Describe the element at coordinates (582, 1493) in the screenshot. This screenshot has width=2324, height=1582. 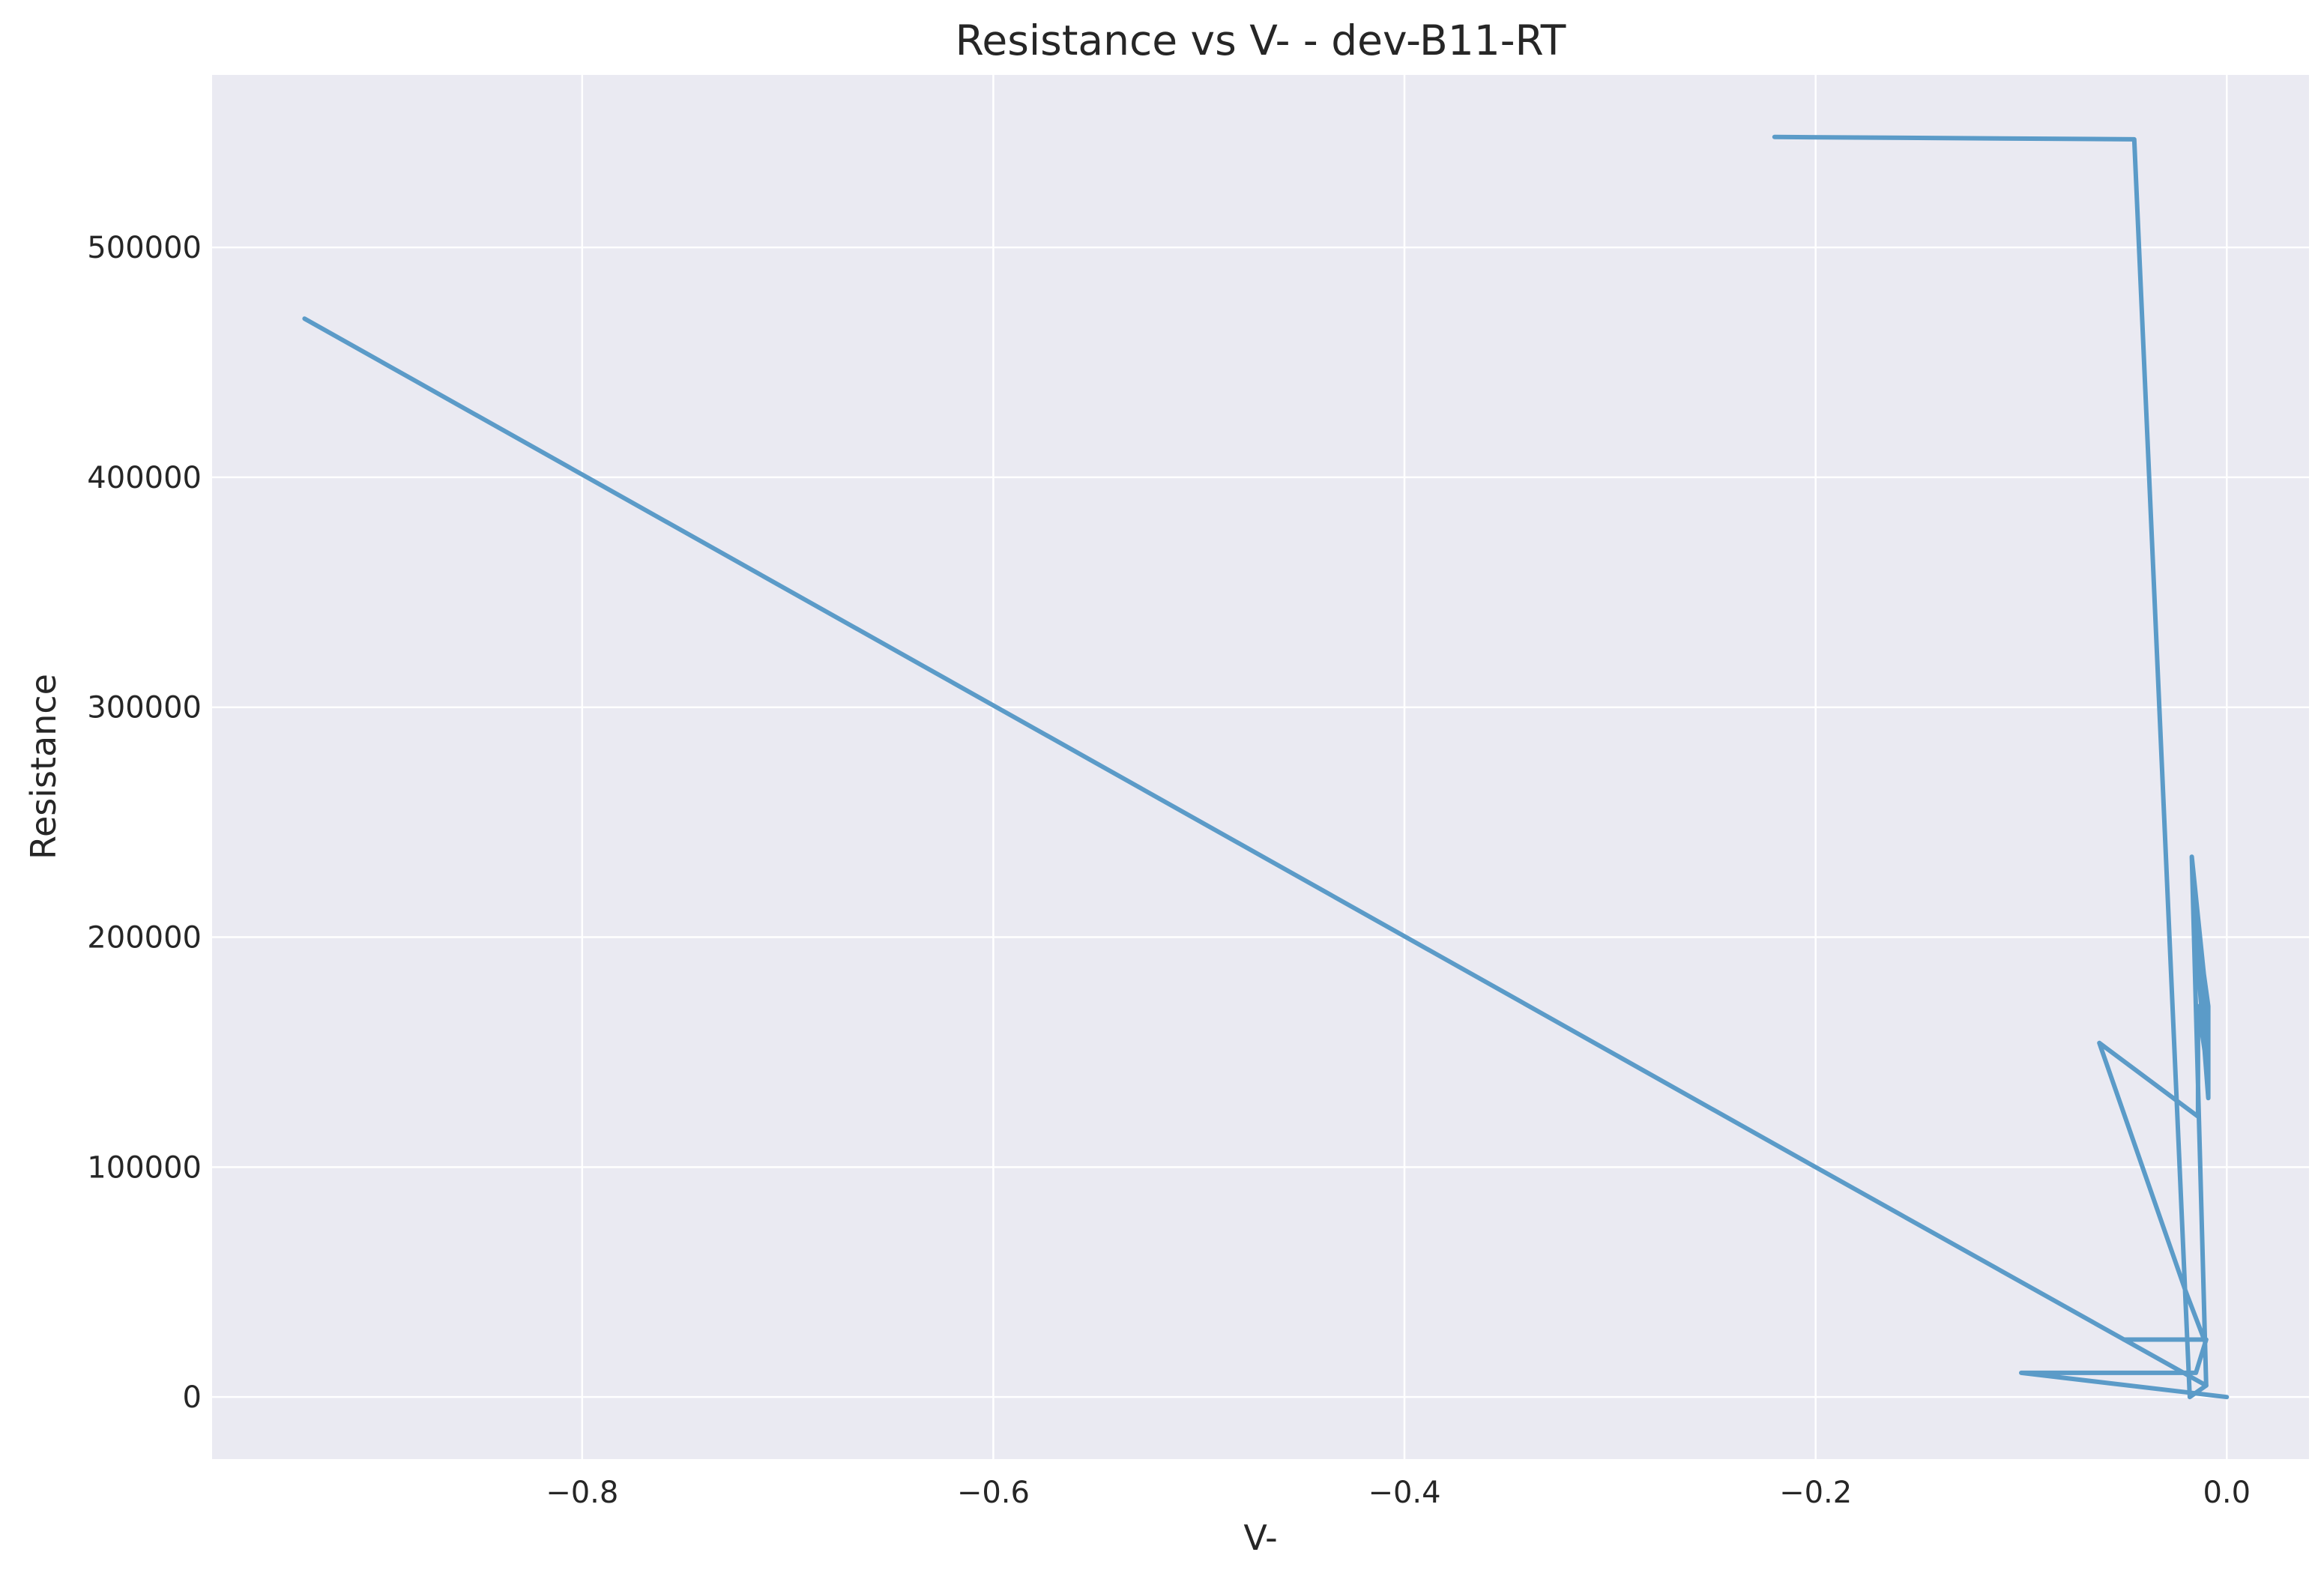
I see `x-tick-label: −0.8` at that location.